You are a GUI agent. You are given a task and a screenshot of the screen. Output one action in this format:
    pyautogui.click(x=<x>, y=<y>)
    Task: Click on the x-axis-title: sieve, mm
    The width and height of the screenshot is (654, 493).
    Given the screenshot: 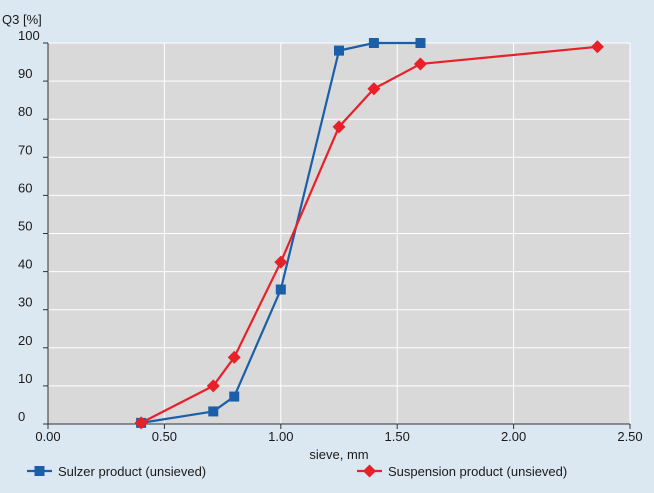 What is the action you would take?
    pyautogui.click(x=338, y=454)
    